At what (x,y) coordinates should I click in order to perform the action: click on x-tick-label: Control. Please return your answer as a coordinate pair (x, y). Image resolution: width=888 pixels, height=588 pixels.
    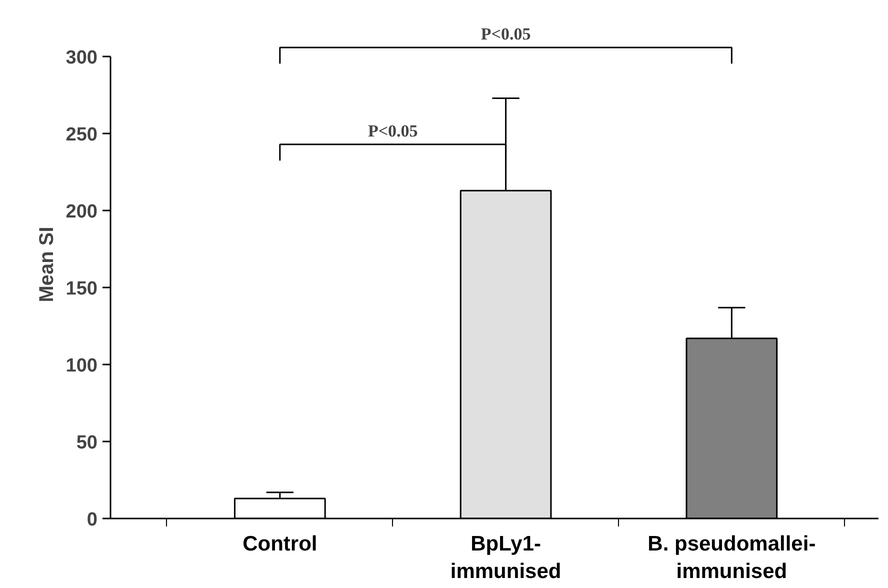
    Looking at the image, I should click on (280, 544).